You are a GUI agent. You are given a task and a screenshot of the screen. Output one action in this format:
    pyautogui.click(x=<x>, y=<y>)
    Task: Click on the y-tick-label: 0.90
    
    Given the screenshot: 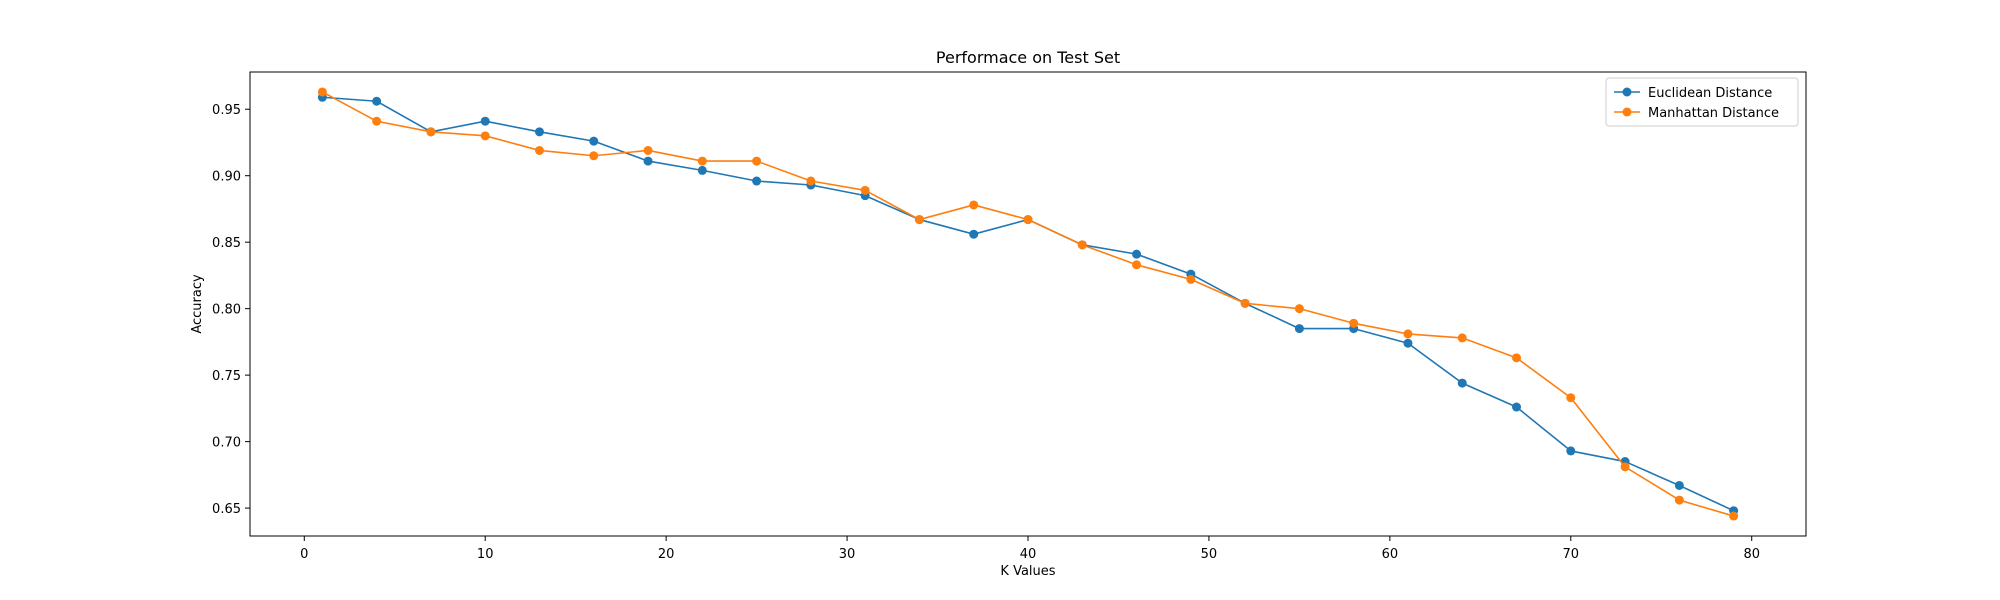 What is the action you would take?
    pyautogui.click(x=226, y=177)
    